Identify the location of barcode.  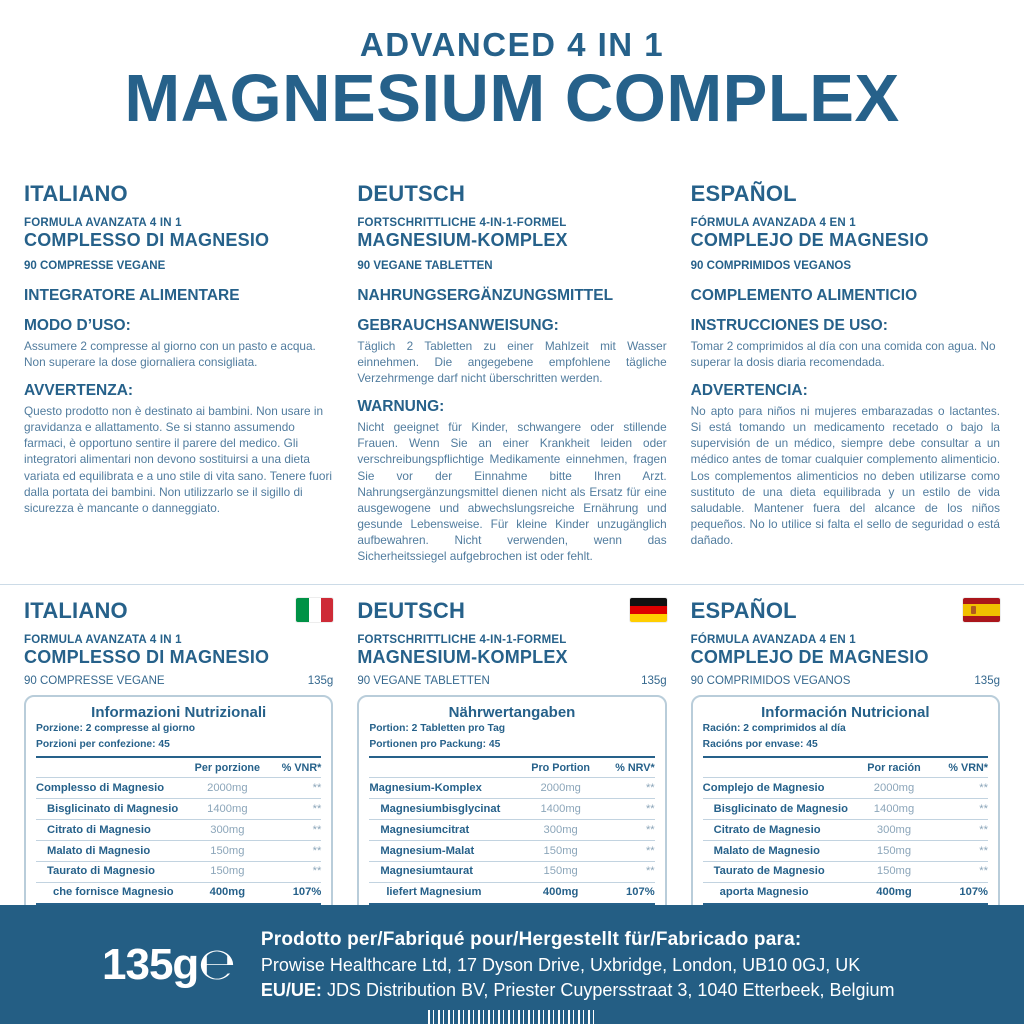
(512, 1017).